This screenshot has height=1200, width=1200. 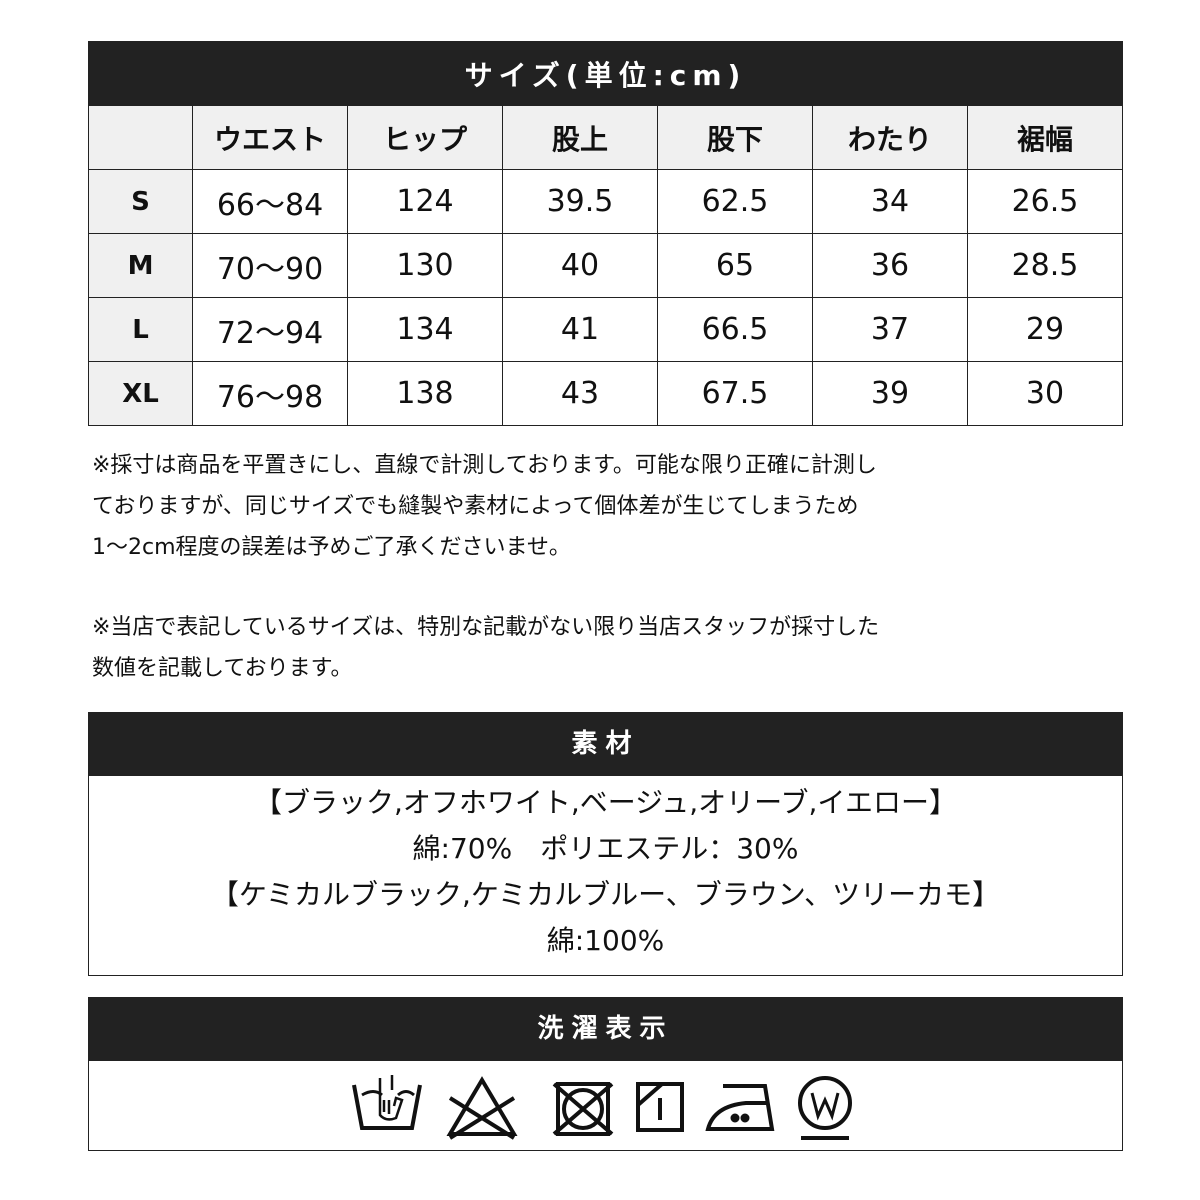 I want to click on note-line: ※採寸は商品を平置きにし、直線で計測しております。可能な限り正確に計測し, so click(x=484, y=465).